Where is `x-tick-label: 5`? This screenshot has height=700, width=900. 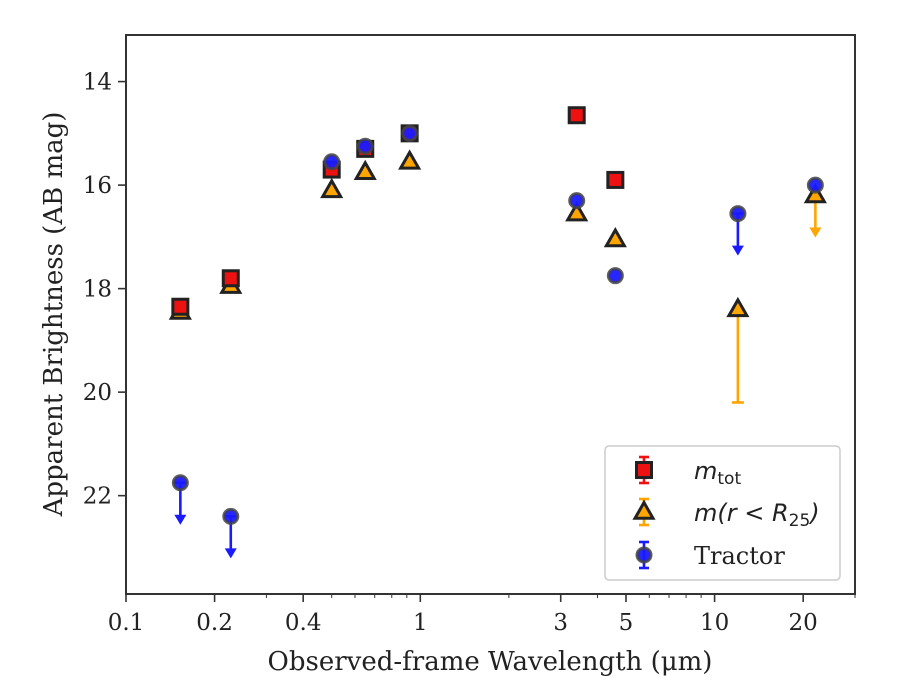
x-tick-label: 5 is located at coordinates (626, 623).